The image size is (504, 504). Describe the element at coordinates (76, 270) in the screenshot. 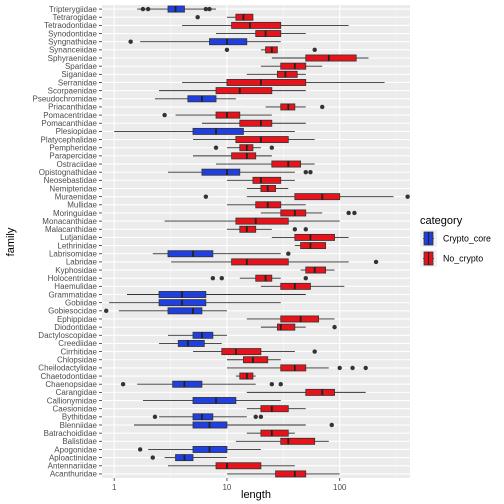

I see `y-tick-label: Kyphosidae` at that location.